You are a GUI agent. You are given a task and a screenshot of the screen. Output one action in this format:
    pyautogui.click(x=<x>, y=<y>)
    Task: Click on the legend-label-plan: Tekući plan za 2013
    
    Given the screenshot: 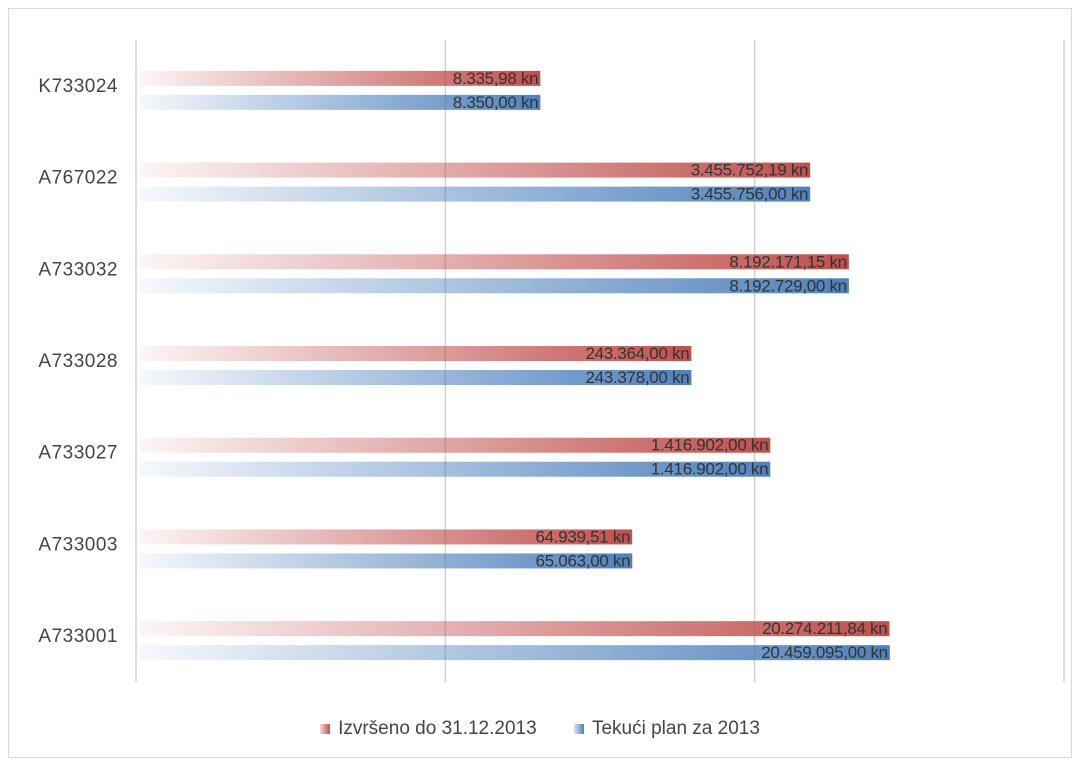 What is the action you would take?
    pyautogui.click(x=675, y=728)
    